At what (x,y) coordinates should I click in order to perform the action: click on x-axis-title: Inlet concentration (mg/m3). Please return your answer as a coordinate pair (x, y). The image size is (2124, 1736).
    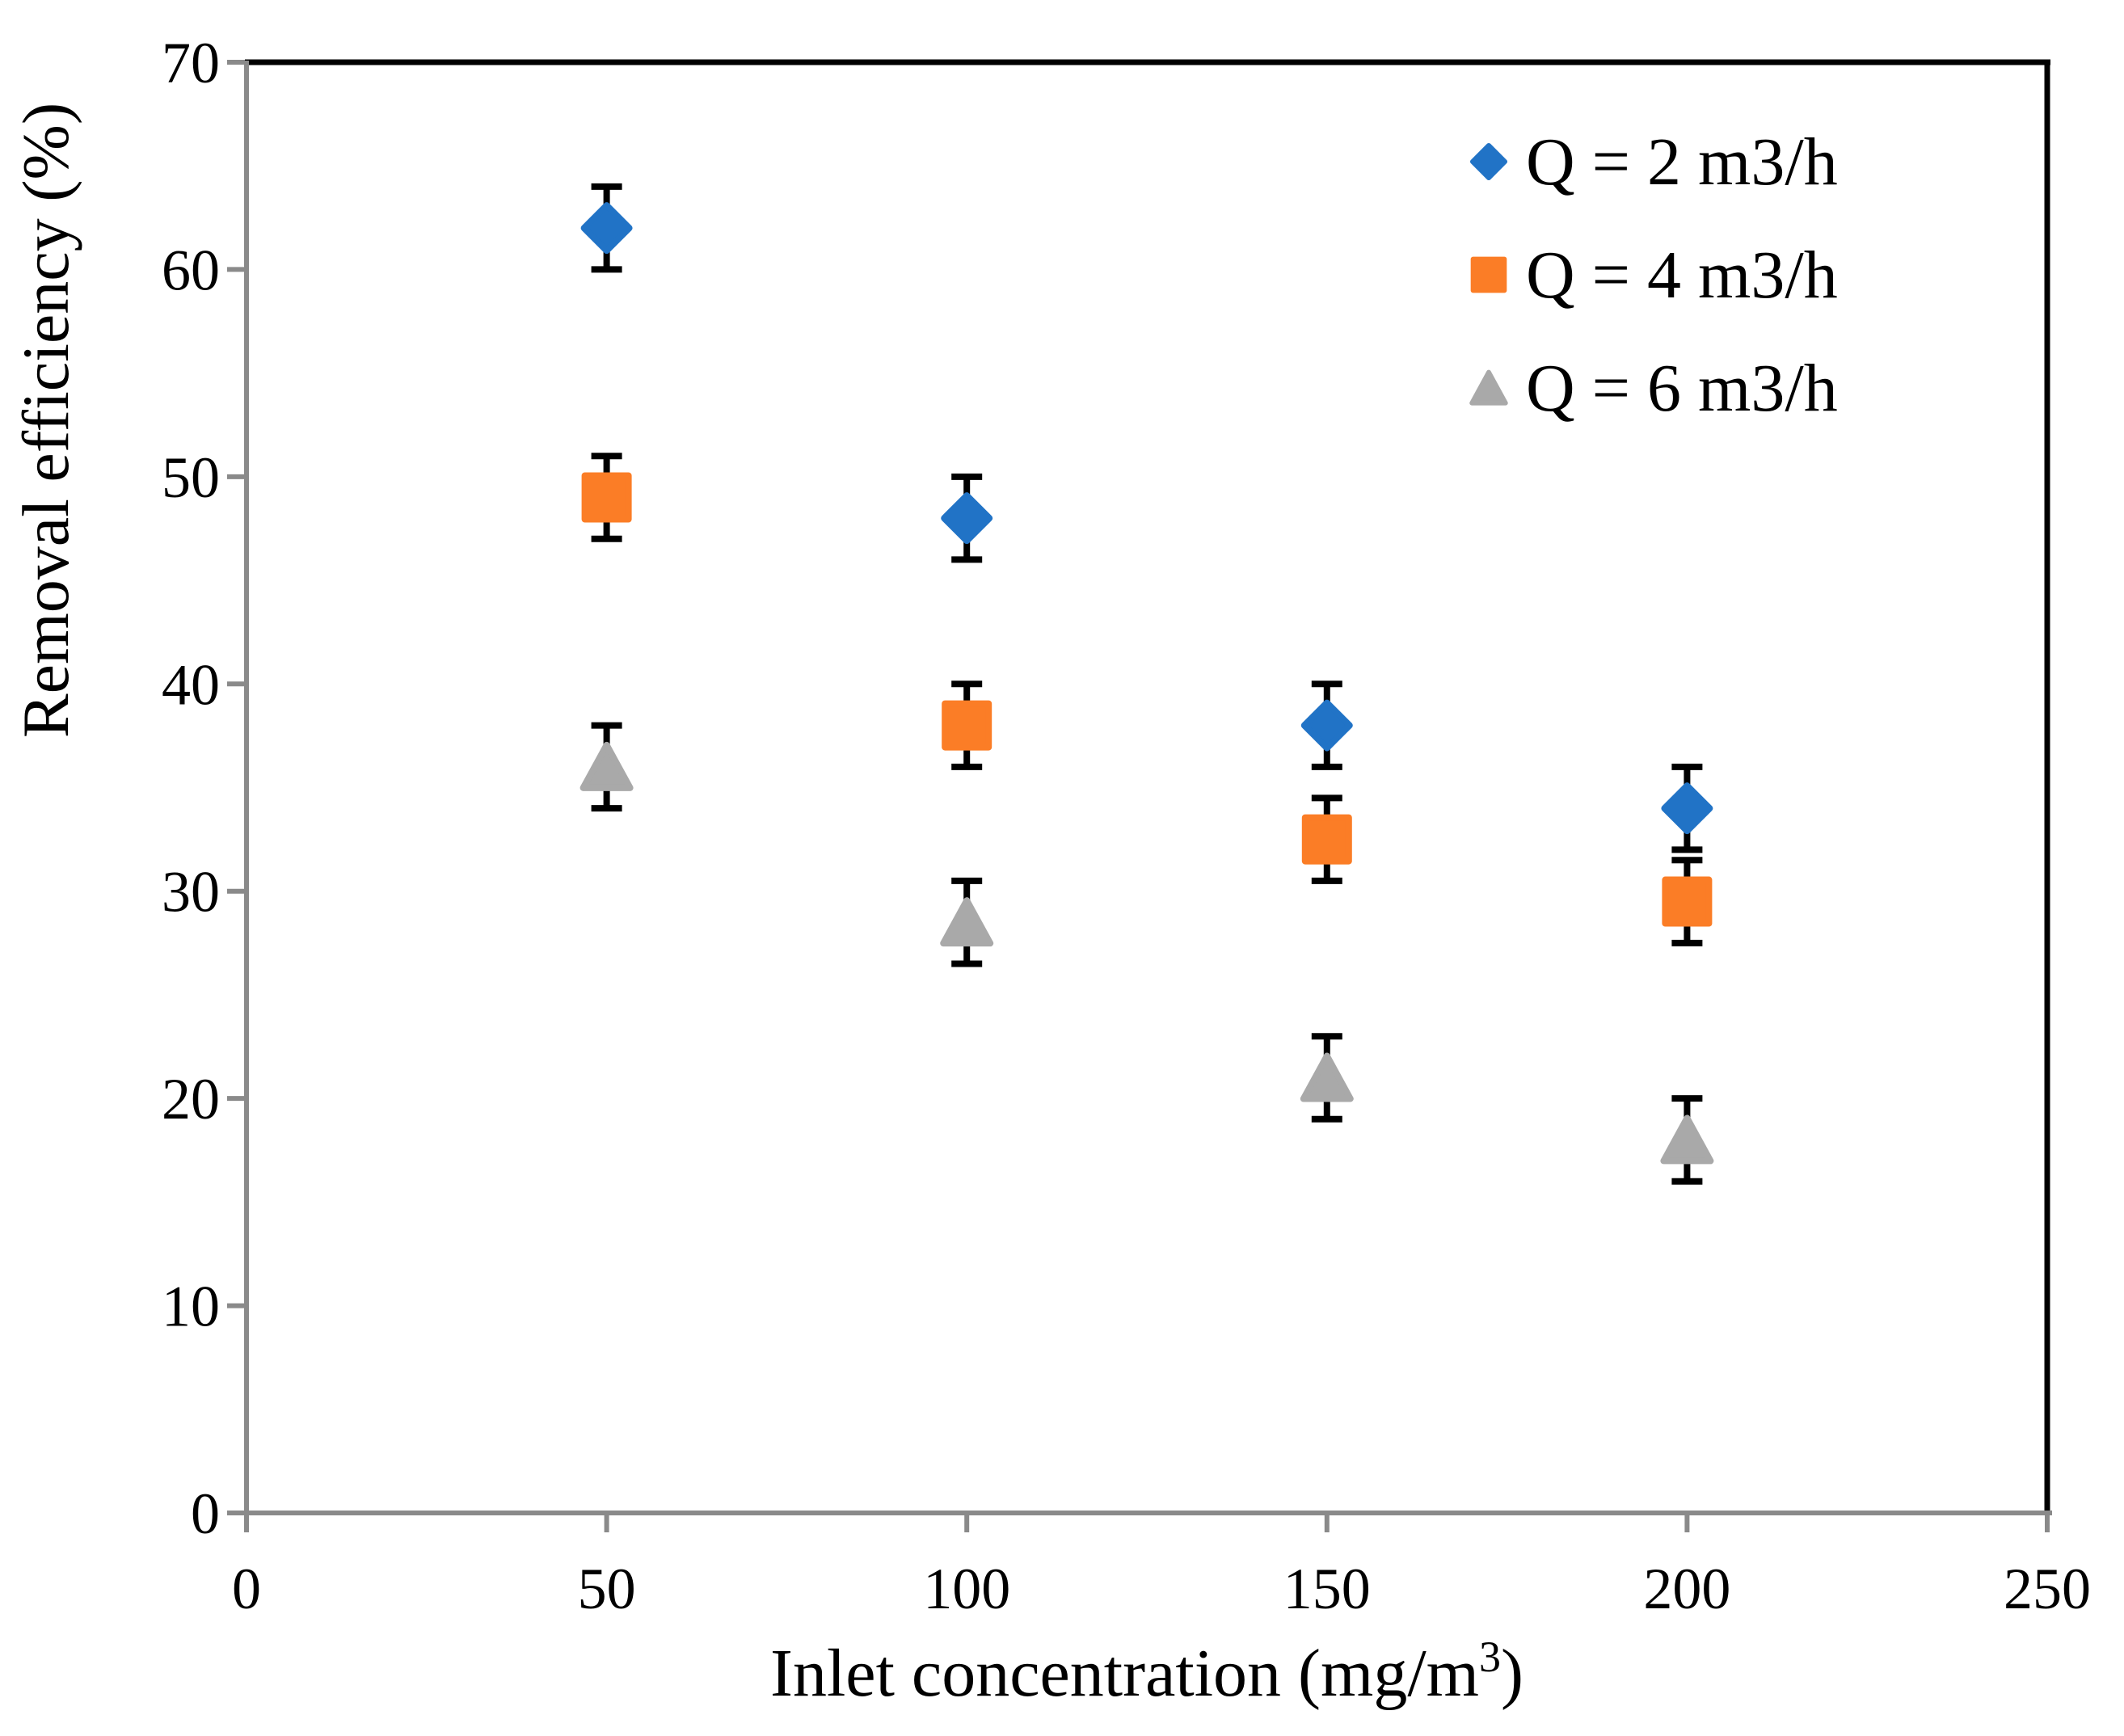
    Looking at the image, I should click on (1147, 1672).